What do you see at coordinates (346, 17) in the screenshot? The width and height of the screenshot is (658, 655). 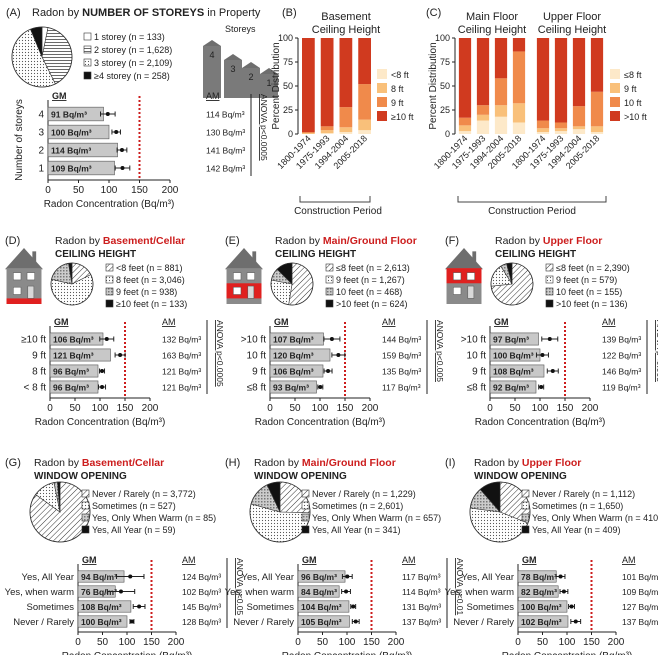 I see `chart-title: Basement` at bounding box center [346, 17].